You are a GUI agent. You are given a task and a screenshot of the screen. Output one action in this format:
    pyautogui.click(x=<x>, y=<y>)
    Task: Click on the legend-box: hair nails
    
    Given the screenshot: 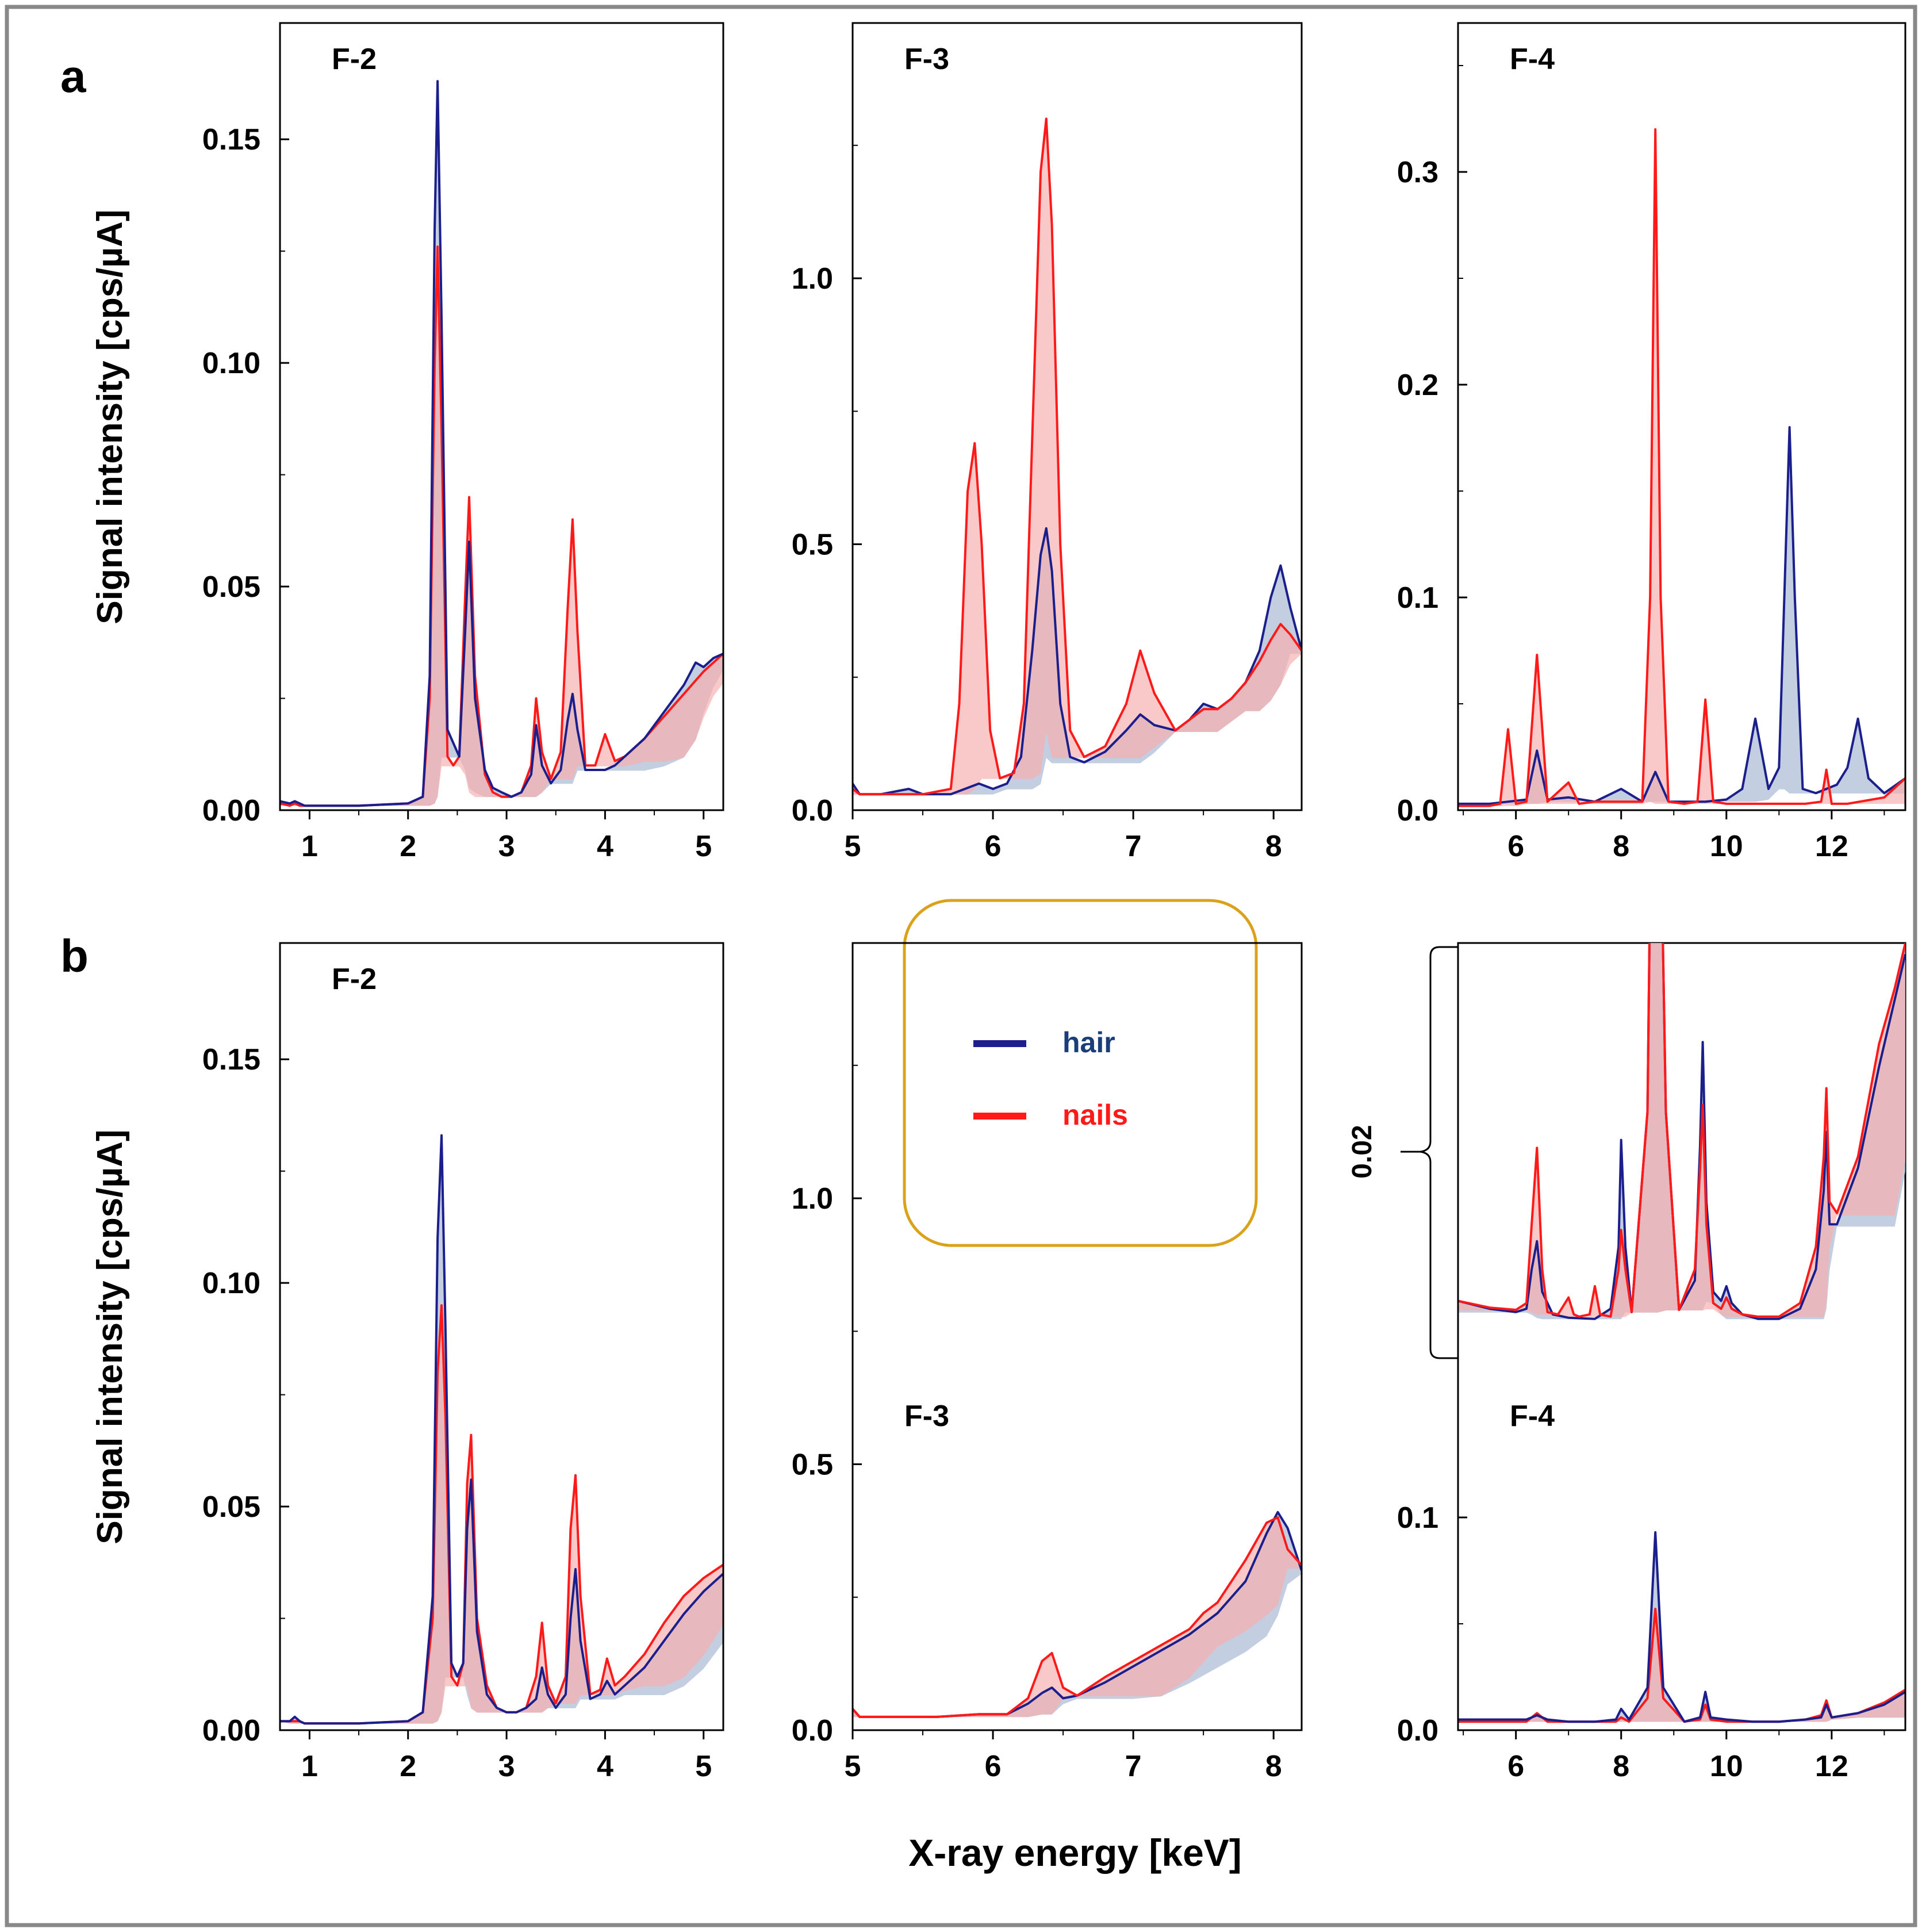 What is the action you would take?
    pyautogui.click(x=1080, y=1073)
    